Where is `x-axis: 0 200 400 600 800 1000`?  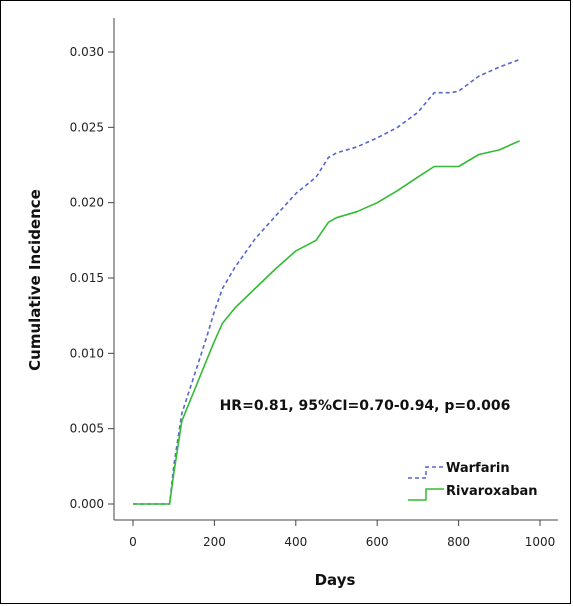
x-axis: 0 200 400 600 800 1000 is located at coordinates (336, 534).